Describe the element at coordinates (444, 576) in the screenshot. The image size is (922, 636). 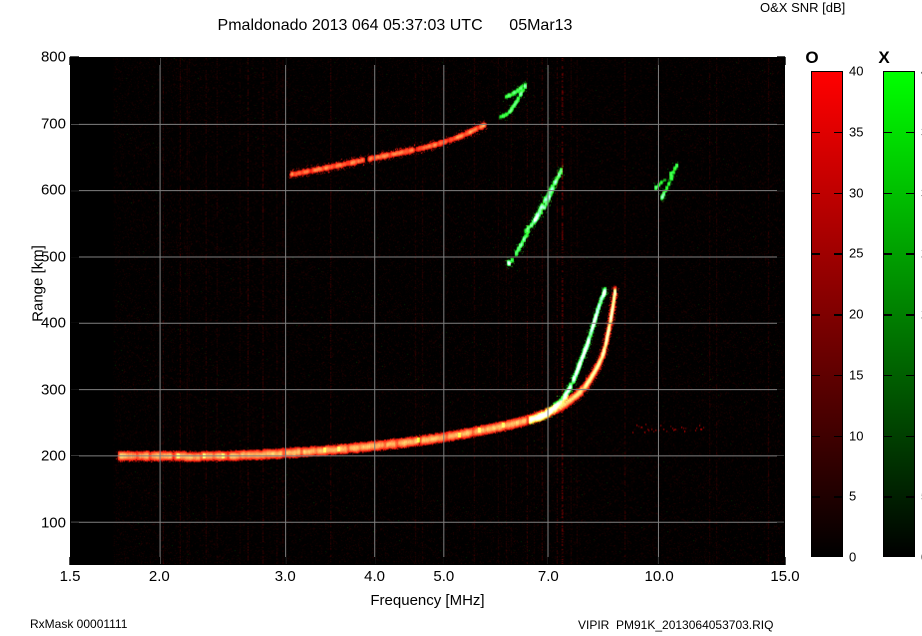
I see `x-tick-label: 5.0` at that location.